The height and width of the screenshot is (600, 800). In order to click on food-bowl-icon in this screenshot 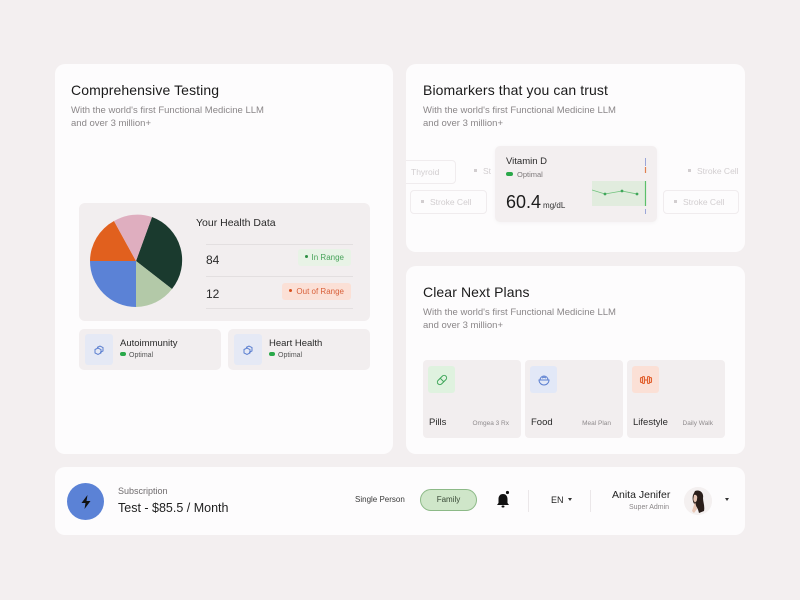, I will do `click(543, 379)`.